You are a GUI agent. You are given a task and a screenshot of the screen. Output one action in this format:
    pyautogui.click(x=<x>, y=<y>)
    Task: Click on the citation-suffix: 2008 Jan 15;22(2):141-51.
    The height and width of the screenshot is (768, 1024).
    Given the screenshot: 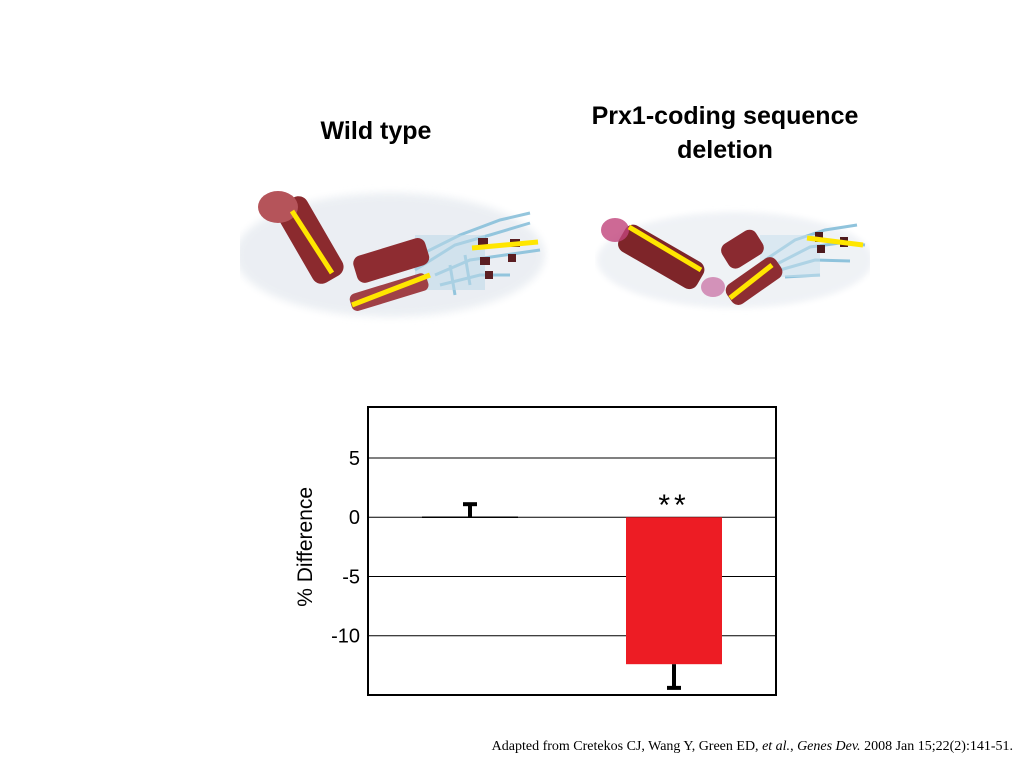 What is the action you would take?
    pyautogui.click(x=936, y=746)
    